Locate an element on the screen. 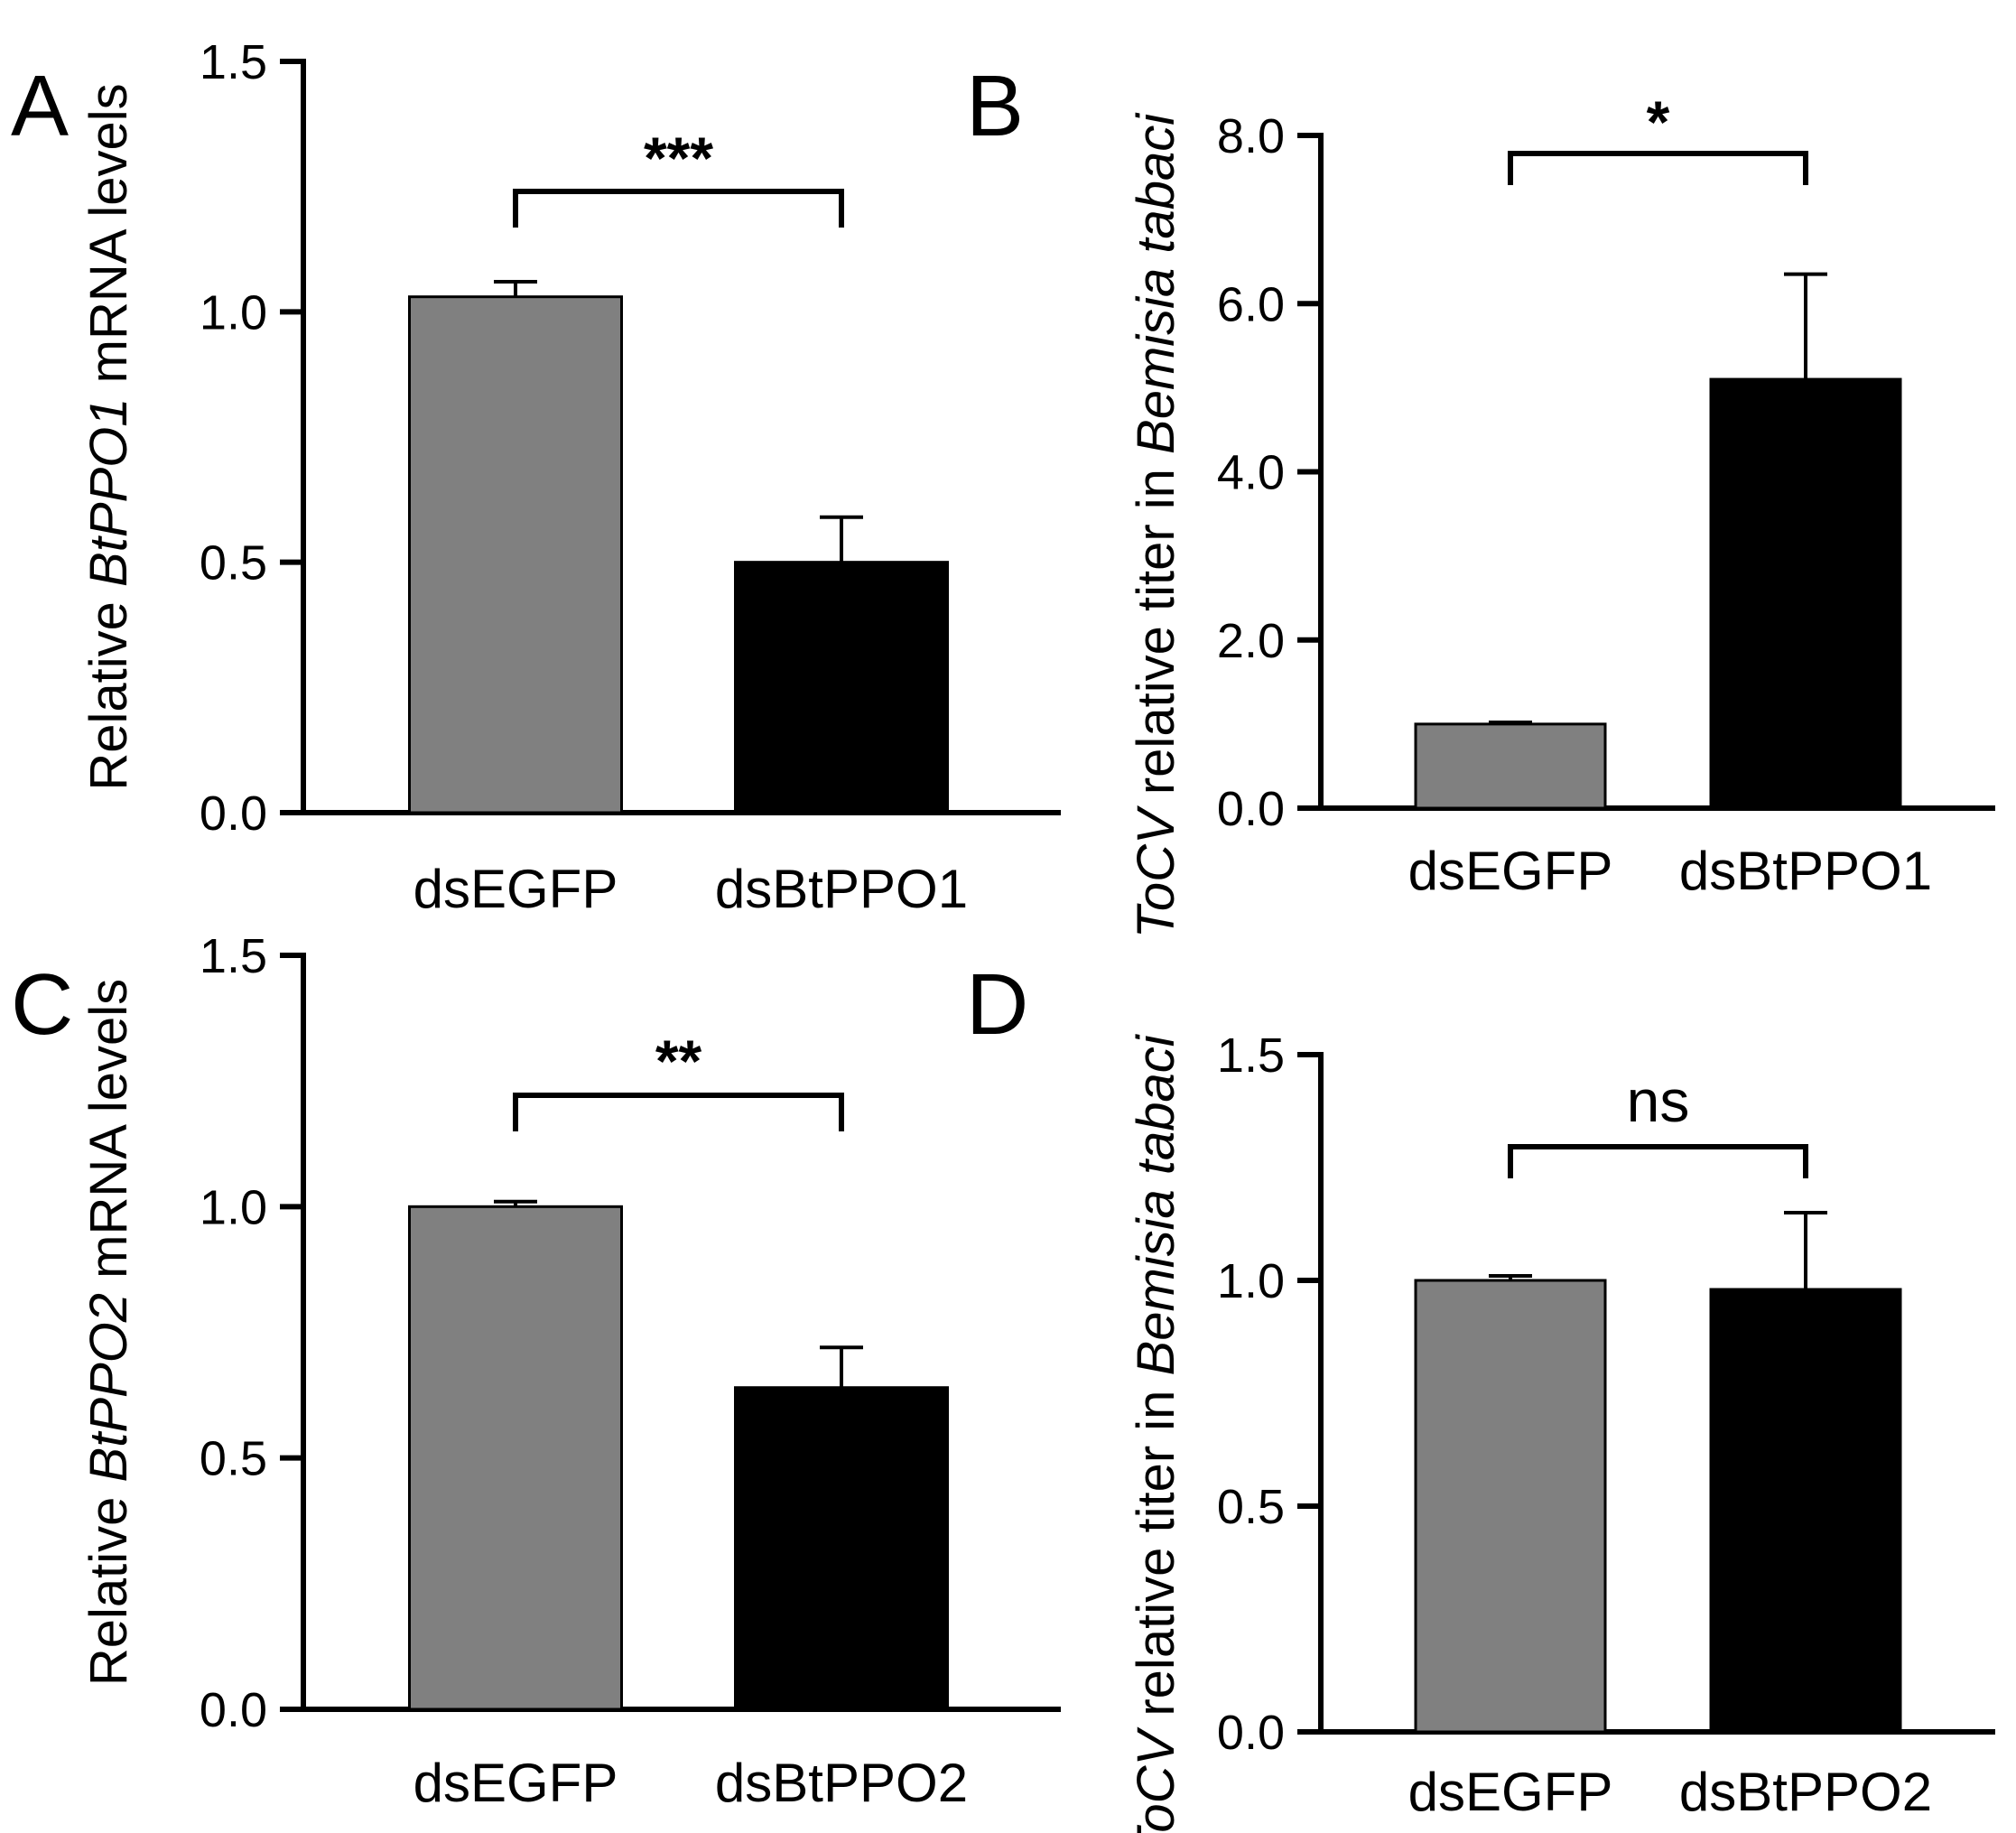 This screenshot has width=2016, height=1833. y-axis-label: Relative BtPPO2 mRNA levels is located at coordinates (108, 1332).